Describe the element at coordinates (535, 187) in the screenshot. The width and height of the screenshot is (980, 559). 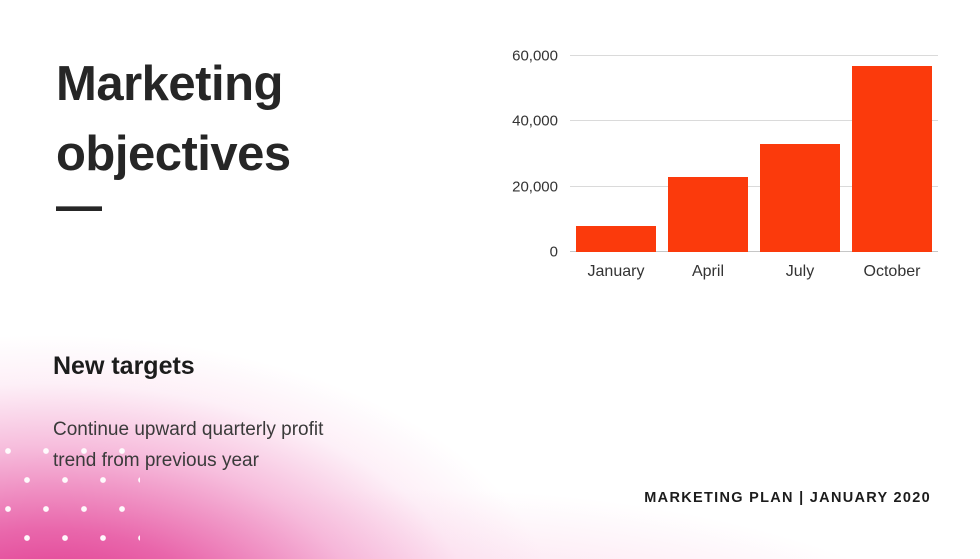
I see `y-tick-label: 20,000` at that location.